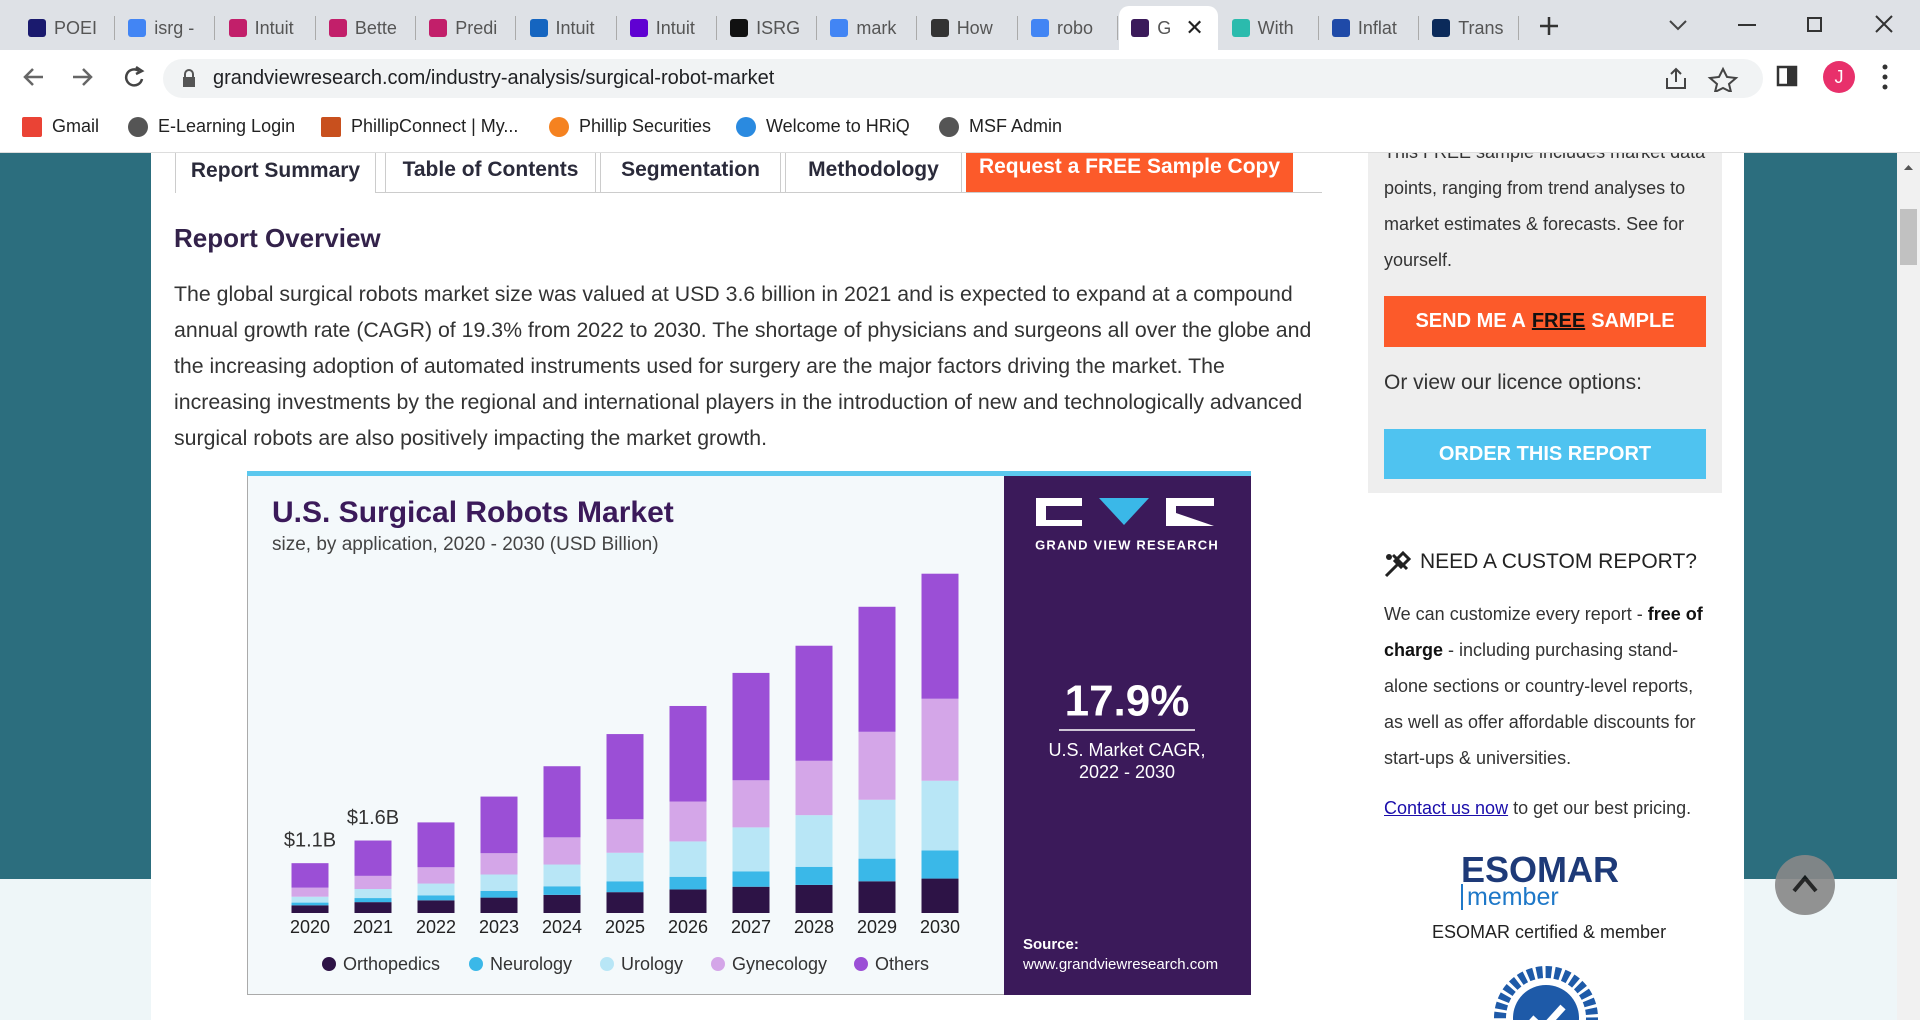 The image size is (1920, 1020). Describe the element at coordinates (625, 927) in the screenshot. I see `x-tick-label: 2025` at that location.